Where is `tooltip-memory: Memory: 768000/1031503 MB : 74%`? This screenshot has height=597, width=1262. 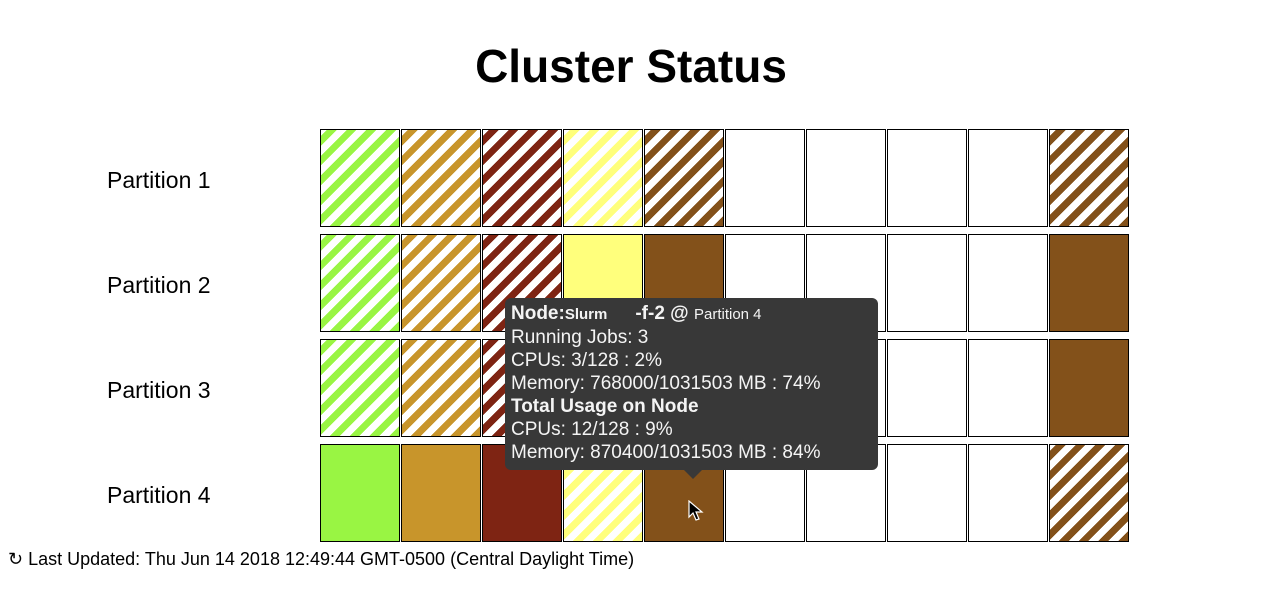
tooltip-memory: Memory: 768000/1031503 MB : 74% is located at coordinates (666, 383).